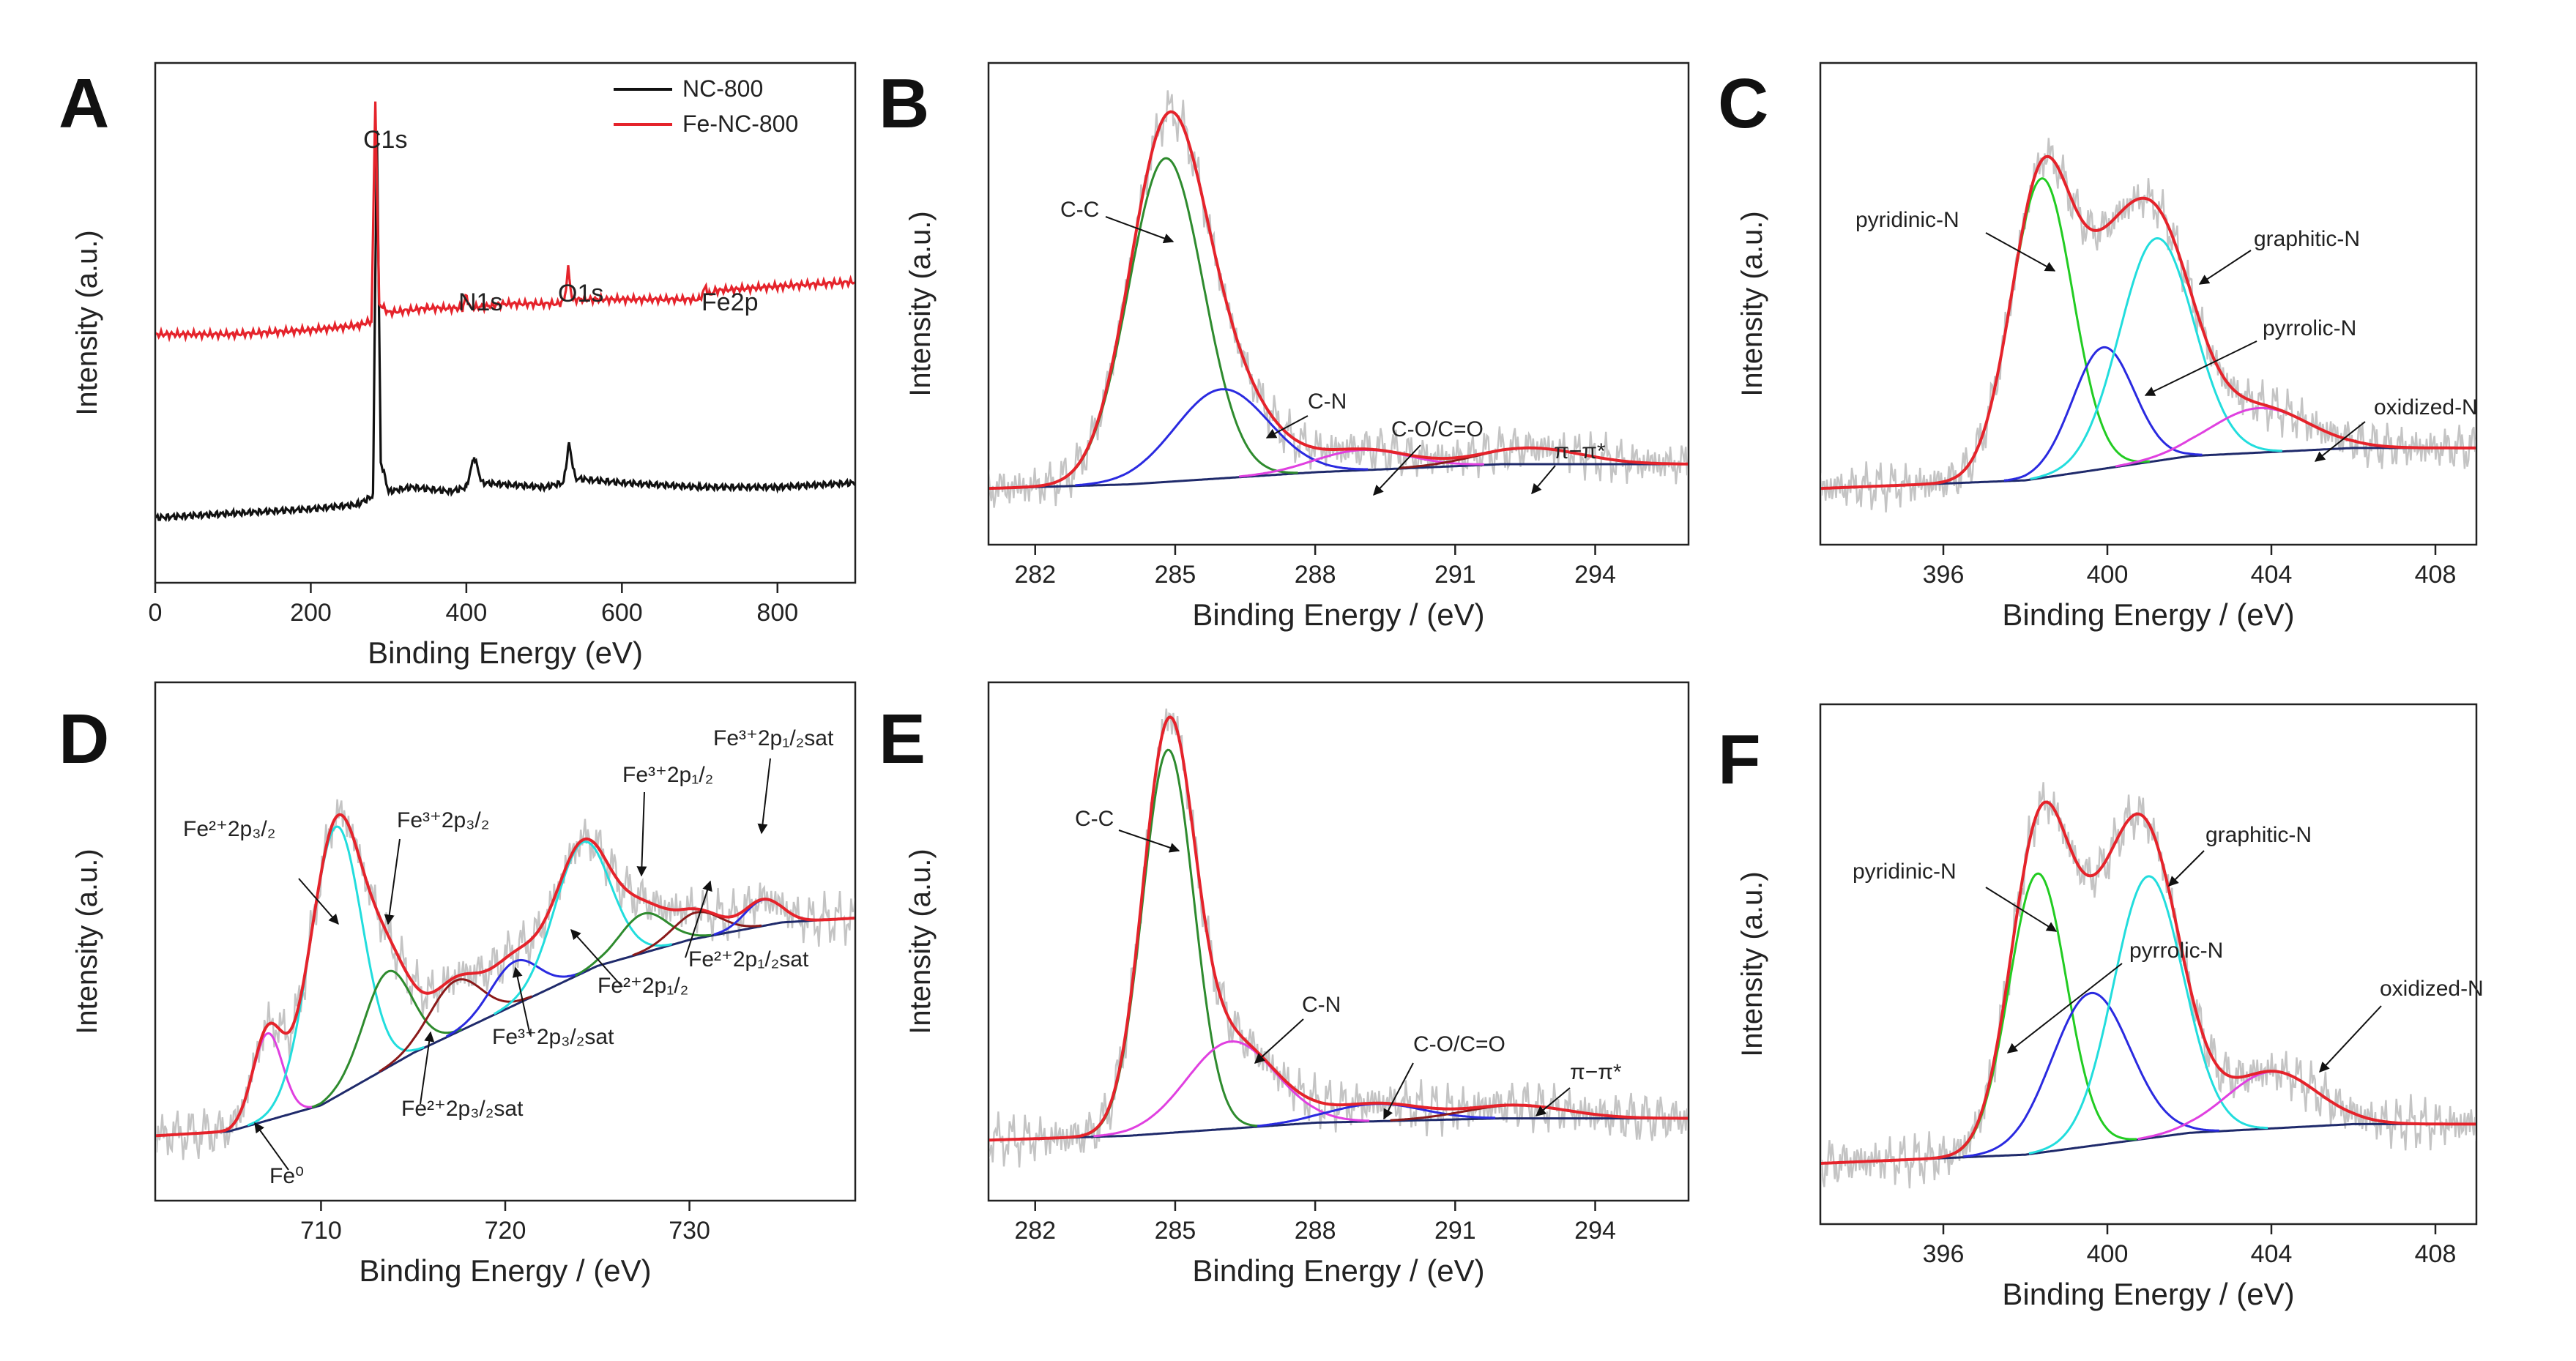 The image size is (2576, 1361). What do you see at coordinates (1459, 1044) in the screenshot?
I see `peak-annotation: C-O/C=O` at bounding box center [1459, 1044].